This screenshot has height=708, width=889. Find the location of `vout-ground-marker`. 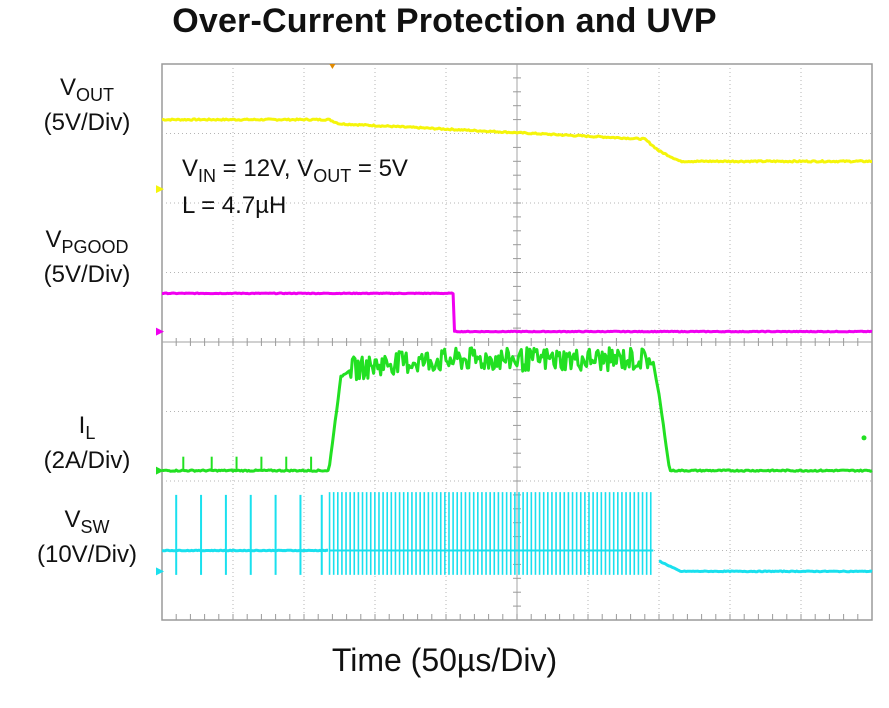

vout-ground-marker is located at coordinates (160, 189).